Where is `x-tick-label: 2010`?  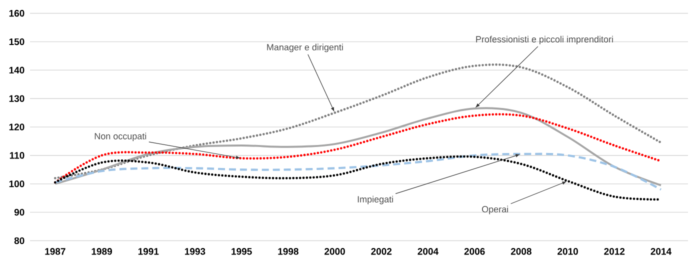
x-tick-label: 2010 is located at coordinates (568, 251).